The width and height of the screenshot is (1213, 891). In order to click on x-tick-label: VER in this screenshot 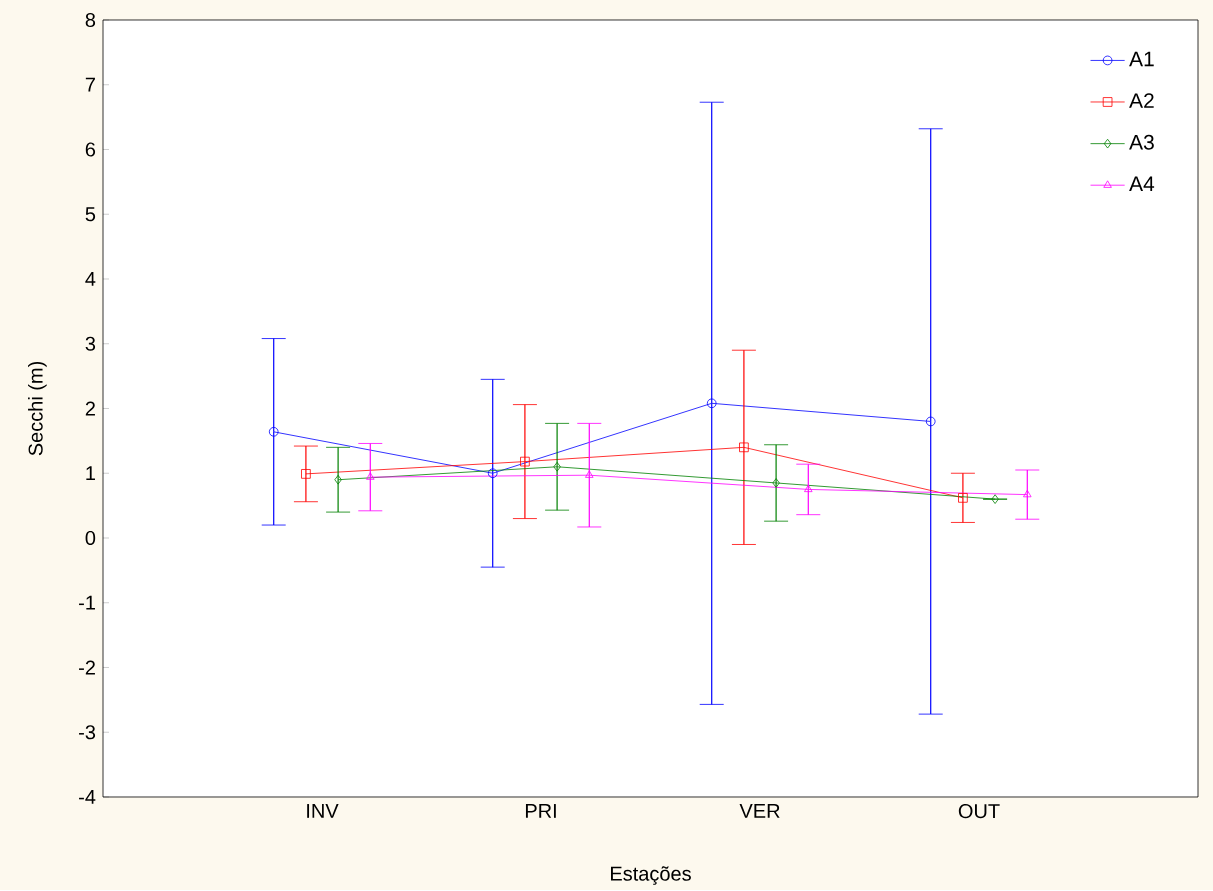, I will do `click(759, 810)`.